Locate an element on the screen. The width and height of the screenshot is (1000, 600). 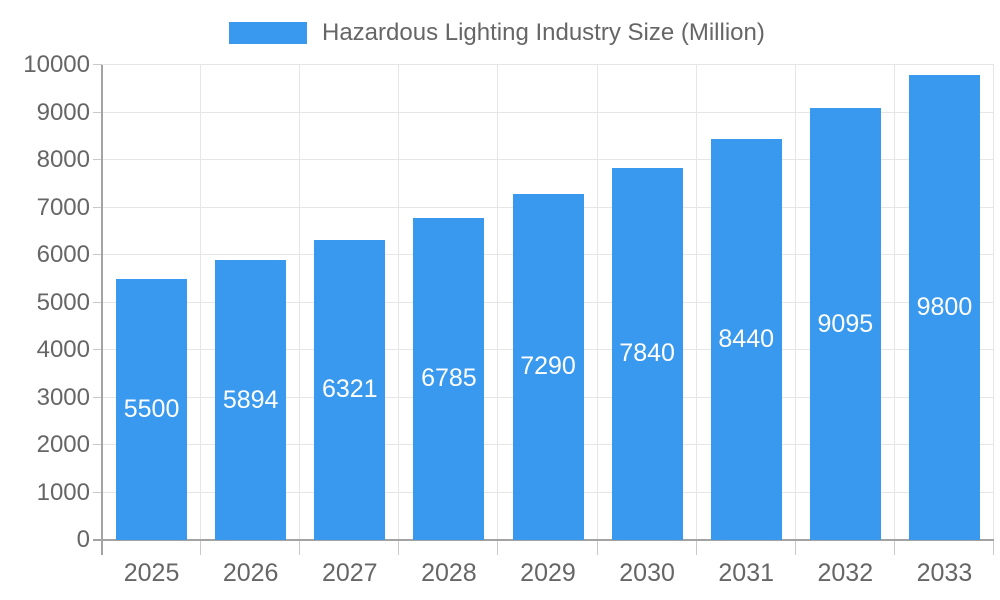
bar-2030: 7840 is located at coordinates (647, 353).